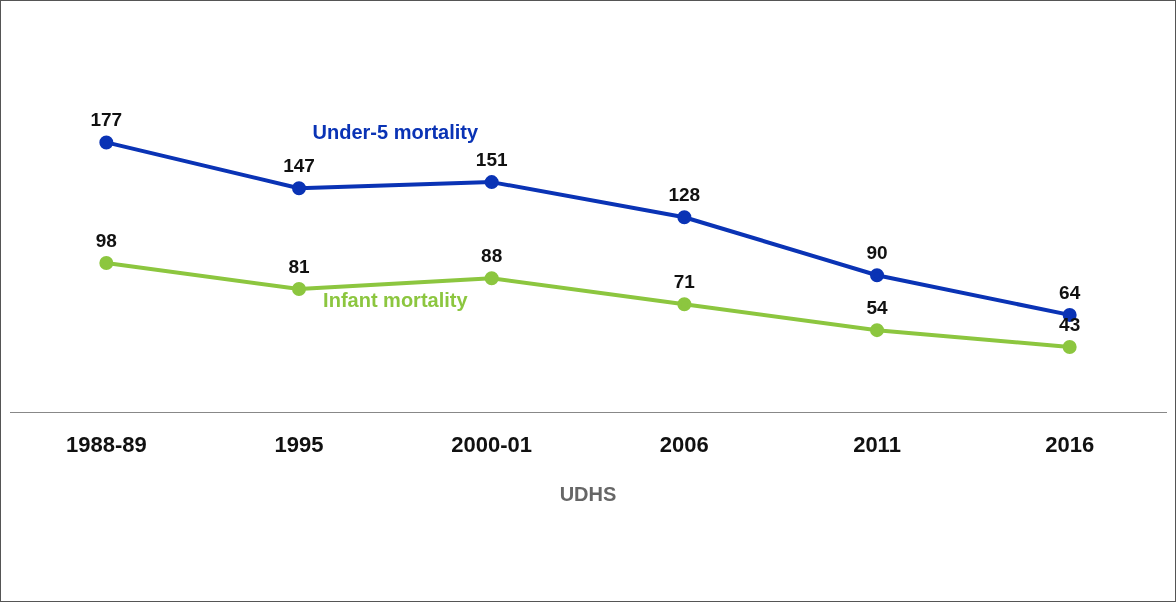 This screenshot has height=602, width=1176. Describe the element at coordinates (588, 493) in the screenshot. I see `x-axis-title: UDHS` at that location.